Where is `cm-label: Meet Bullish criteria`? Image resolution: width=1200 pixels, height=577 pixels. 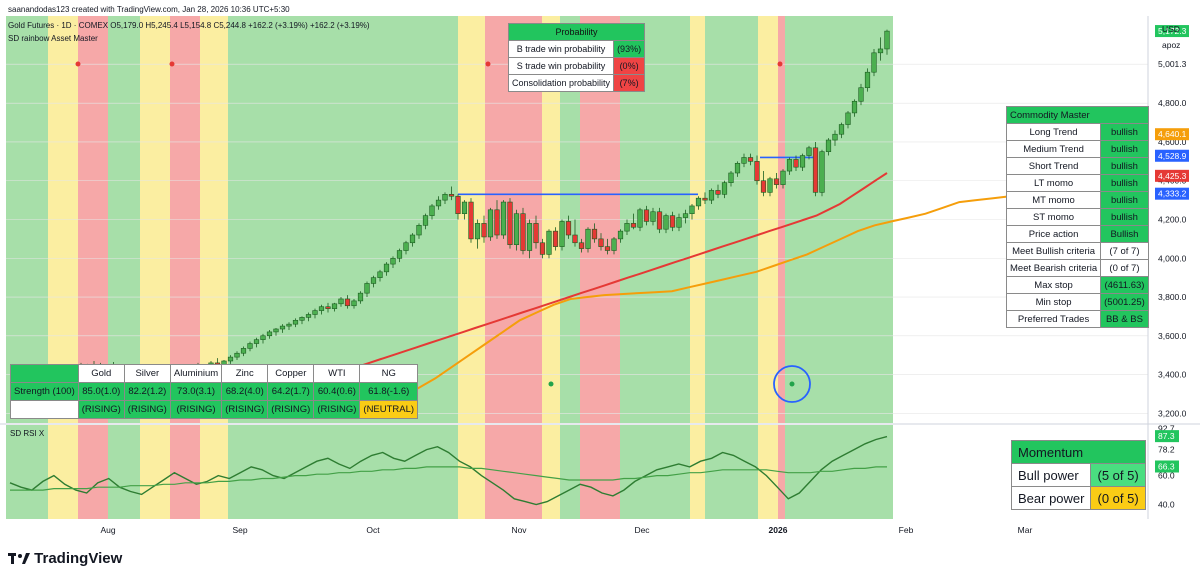
cm-label: Meet Bullish criteria is located at coordinates (1053, 251).